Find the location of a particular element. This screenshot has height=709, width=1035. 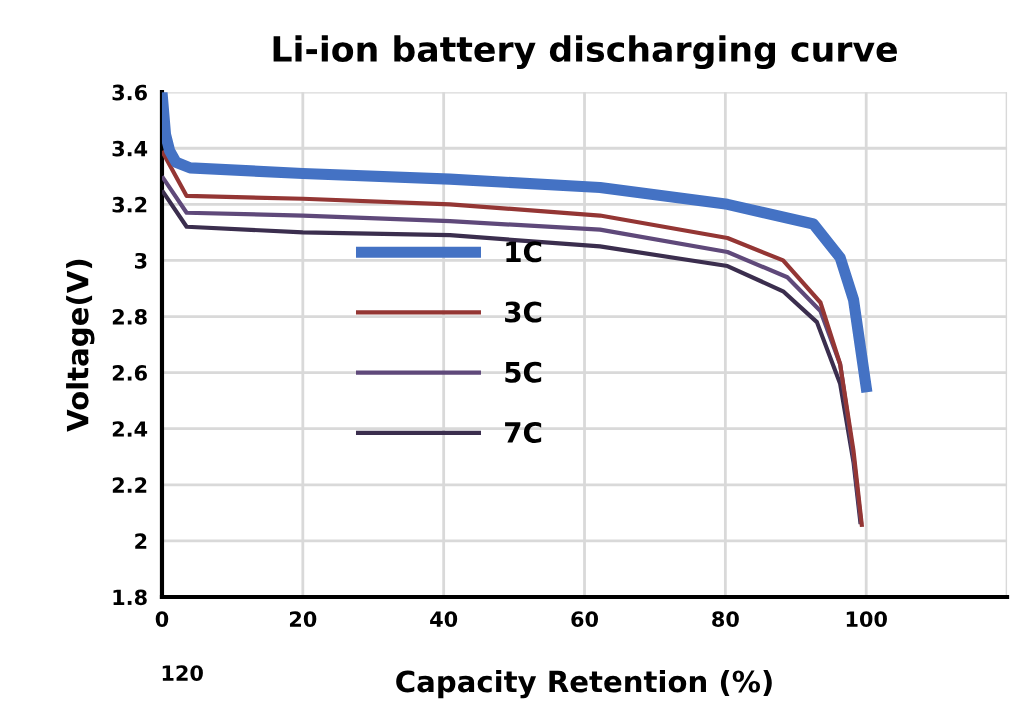

x-tick-label: 60 is located at coordinates (585, 619).